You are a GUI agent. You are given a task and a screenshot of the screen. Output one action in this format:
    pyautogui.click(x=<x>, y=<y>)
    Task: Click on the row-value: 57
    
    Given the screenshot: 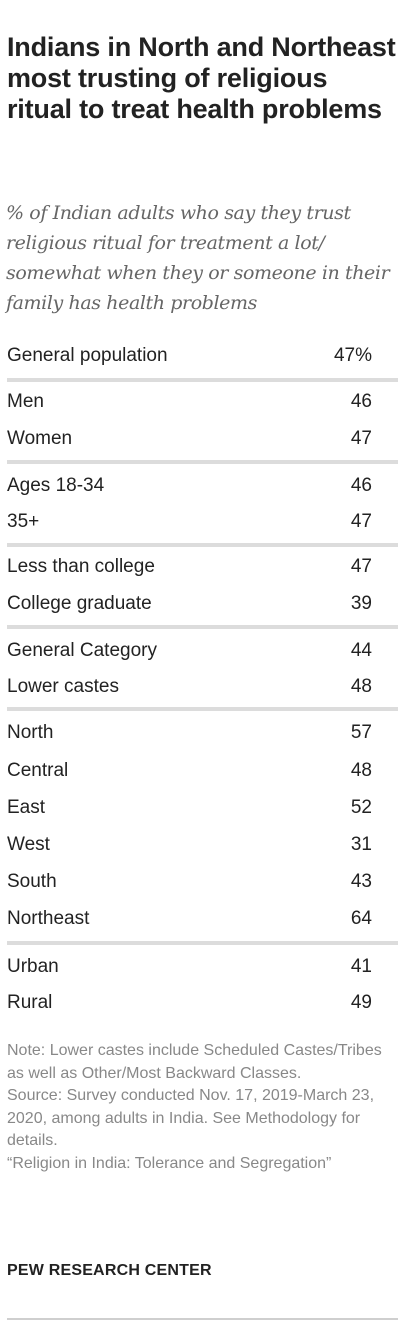 What is the action you would take?
    pyautogui.click(x=361, y=732)
    